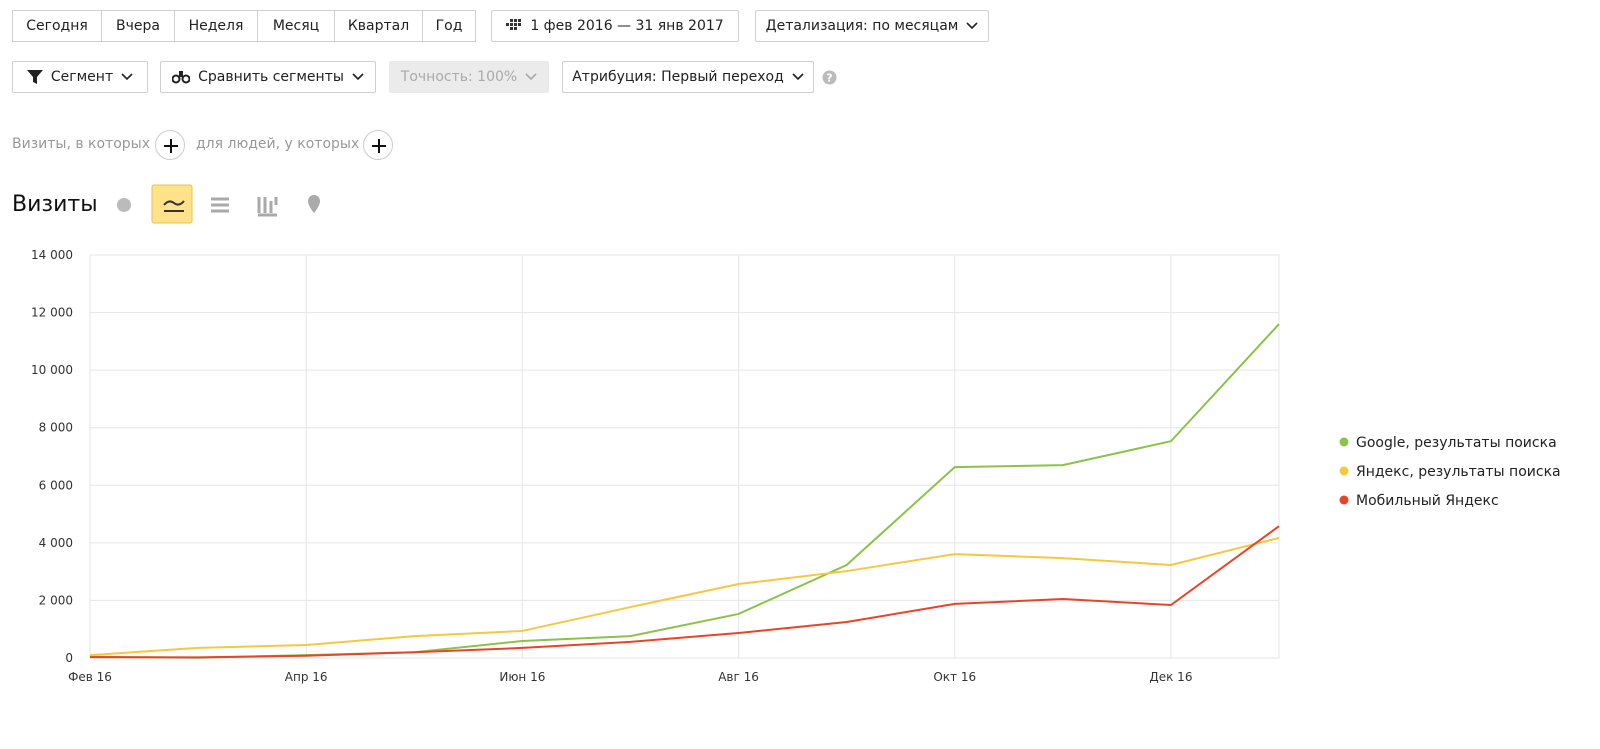  Describe the element at coordinates (52, 313) in the screenshot. I see `y-tick-label: 12 000` at that location.